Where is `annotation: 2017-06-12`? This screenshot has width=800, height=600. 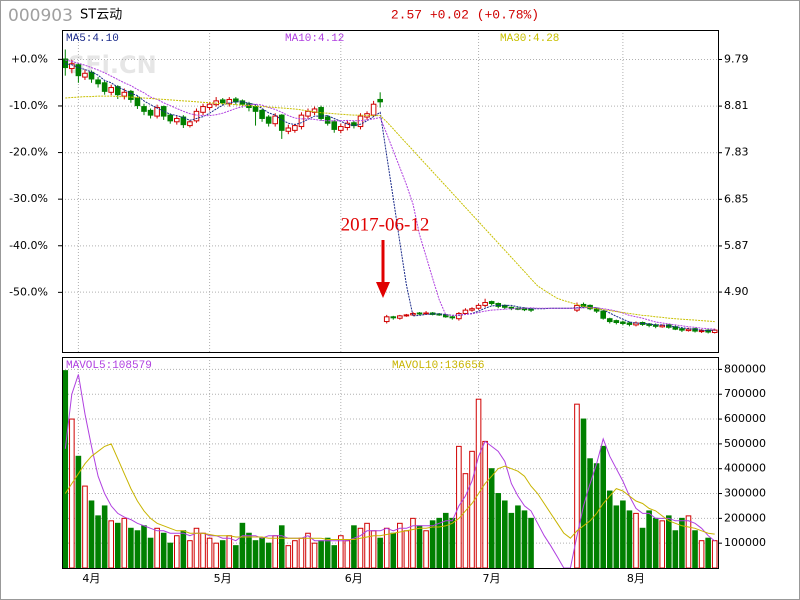
annotation: 2017-06-12 is located at coordinates (385, 224).